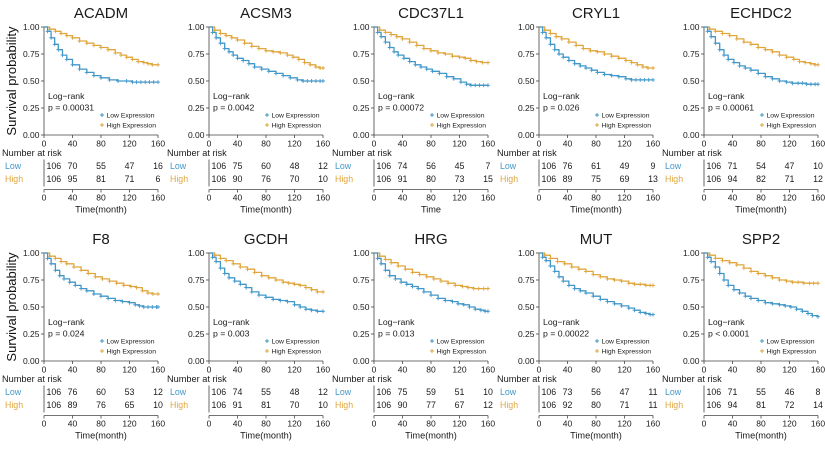 The image size is (825, 450). Describe the element at coordinates (403, 166) in the screenshot. I see `risk-value-low: 74` at that location.